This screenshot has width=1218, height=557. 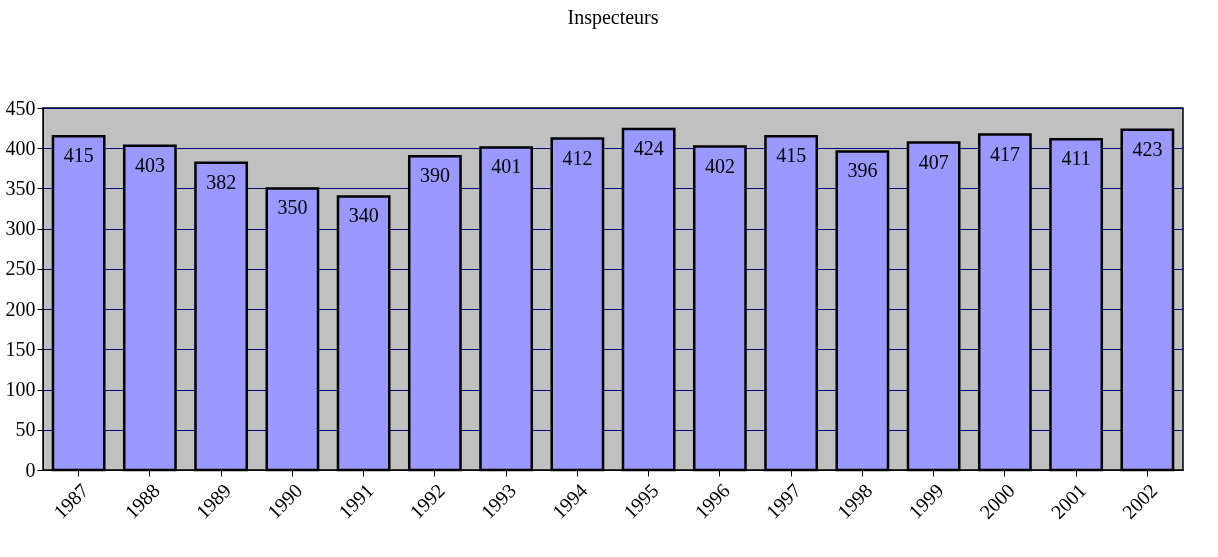 What do you see at coordinates (862, 170) in the screenshot?
I see `data-label: 396` at bounding box center [862, 170].